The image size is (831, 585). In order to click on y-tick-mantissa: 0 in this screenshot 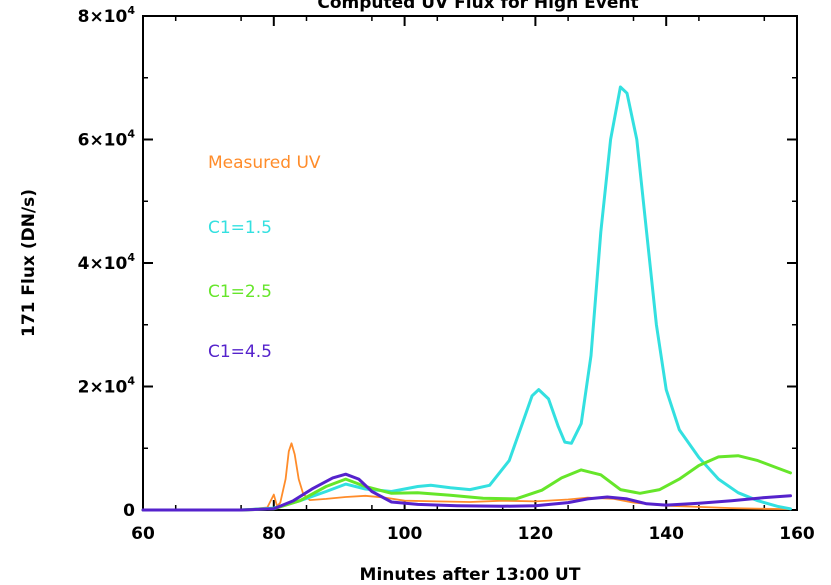, I will do `click(129, 511)`.